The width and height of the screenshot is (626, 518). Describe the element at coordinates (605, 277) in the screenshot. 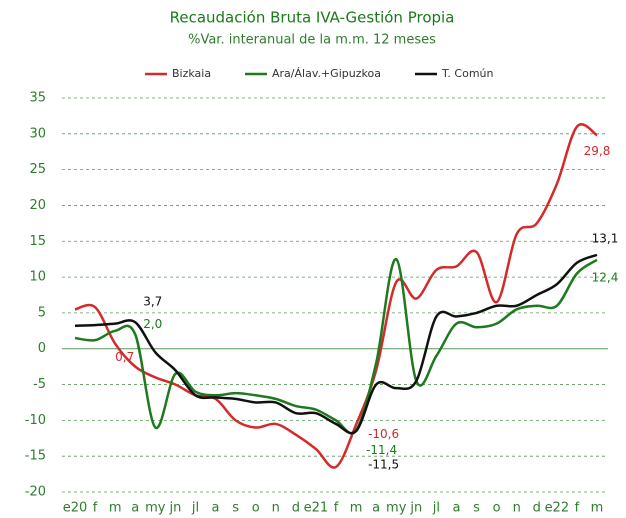

I see `data-label: 12,4` at that location.